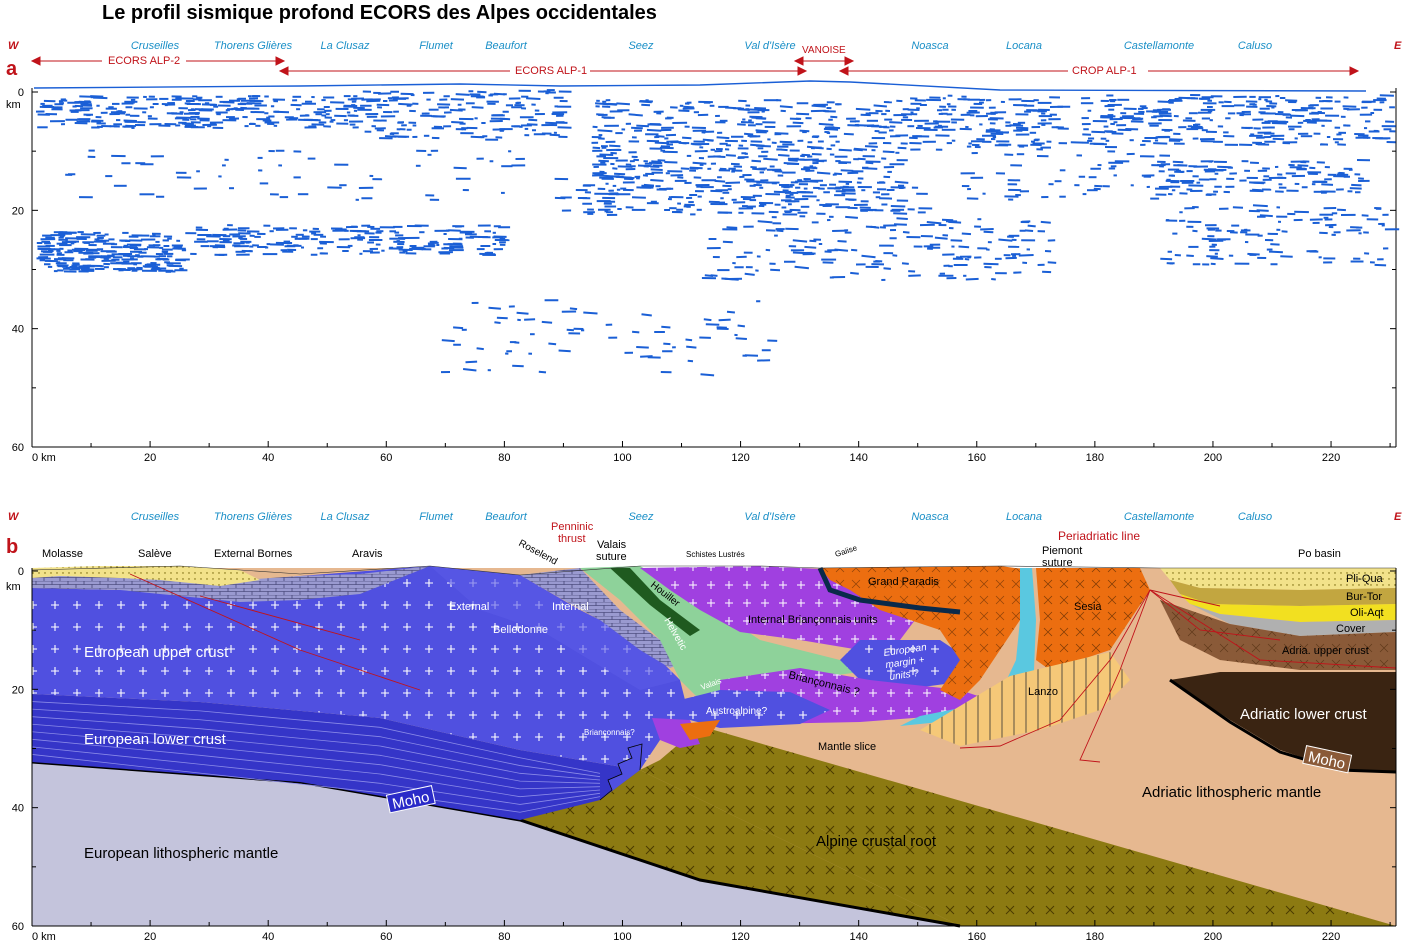 This screenshot has width=1408, height=950. What do you see at coordinates (737, 711) in the screenshot?
I see `label-austroalpine: Austroalpine?` at bounding box center [737, 711].